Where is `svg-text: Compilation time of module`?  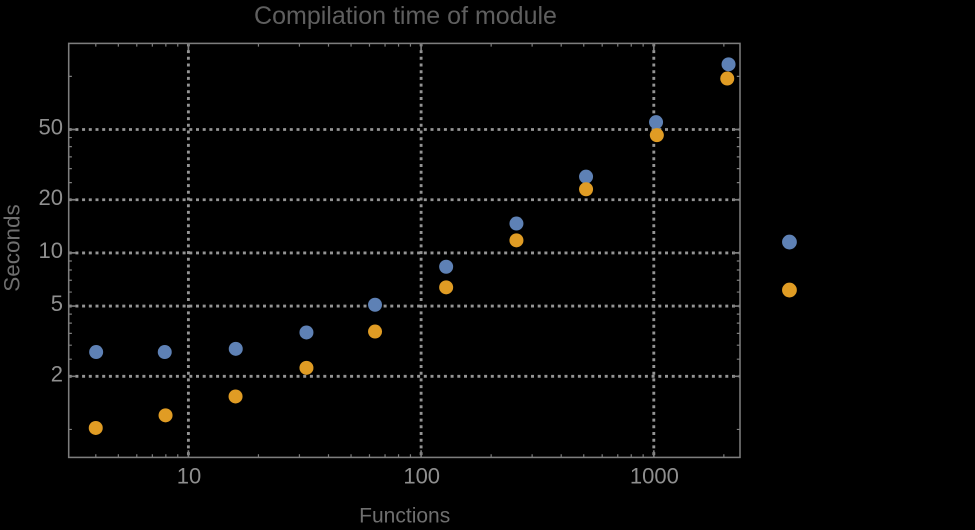
svg-text: Compilation time of module is located at coordinates (405, 16).